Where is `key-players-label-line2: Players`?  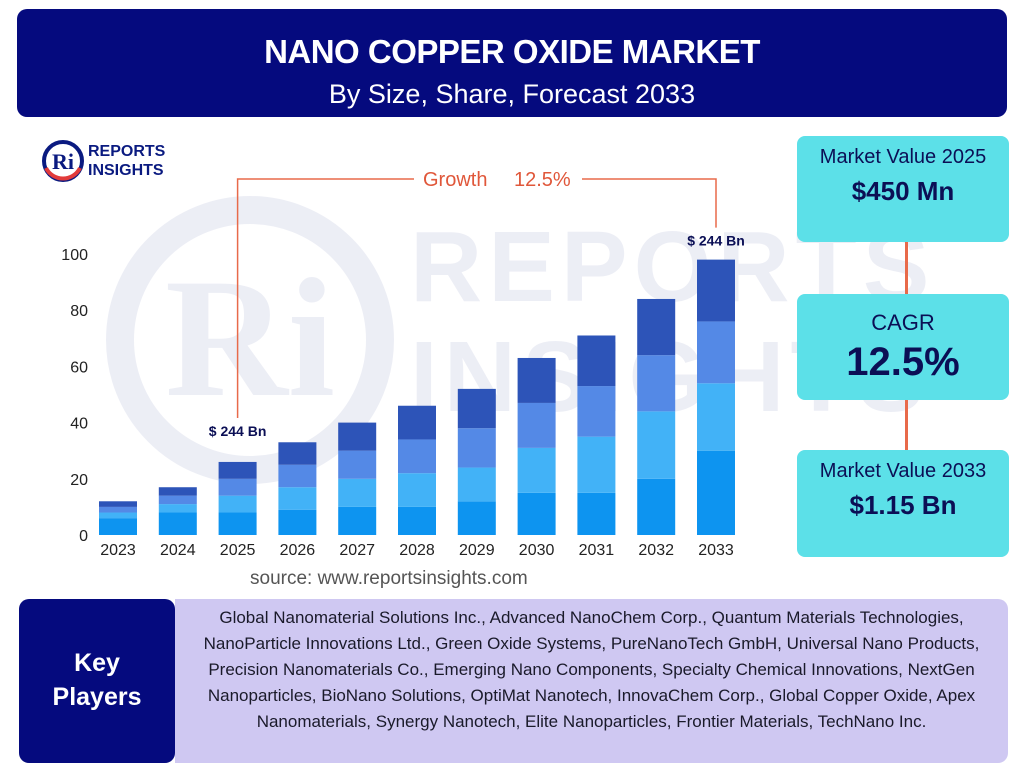 key-players-label-line2: Players is located at coordinates (97, 697).